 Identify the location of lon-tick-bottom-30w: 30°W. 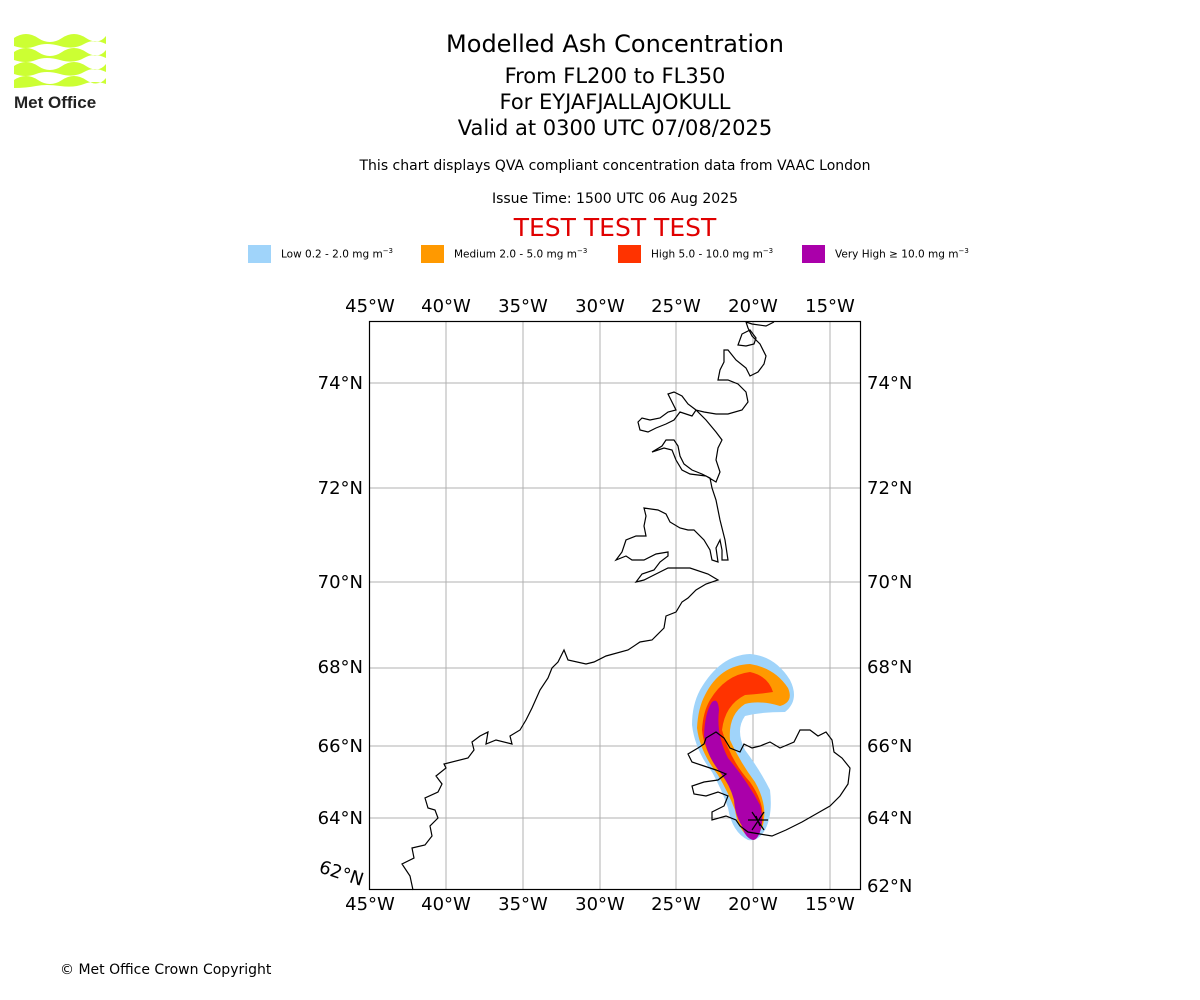
(600, 904).